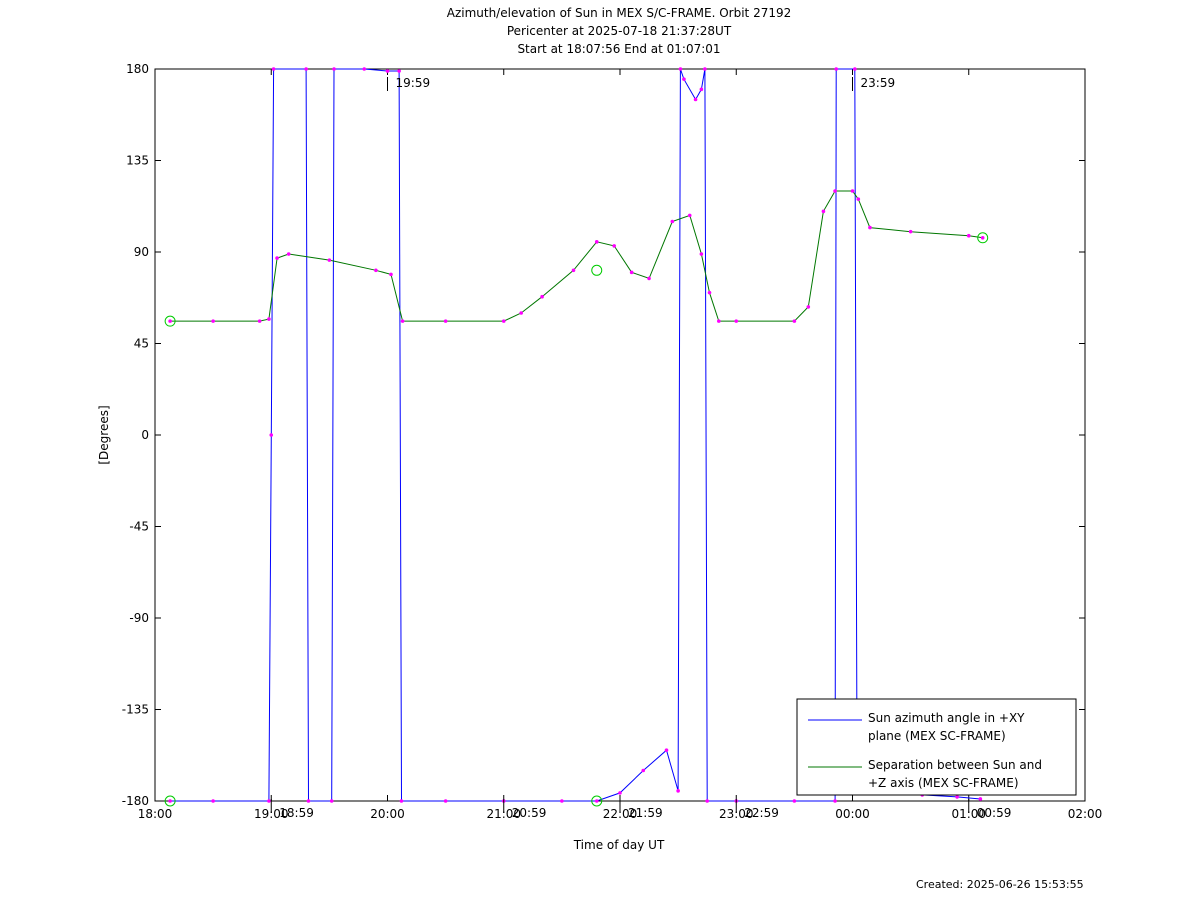 Image resolution: width=1200 pixels, height=901 pixels. I want to click on x-tick-label: 21:00, so click(503, 814).